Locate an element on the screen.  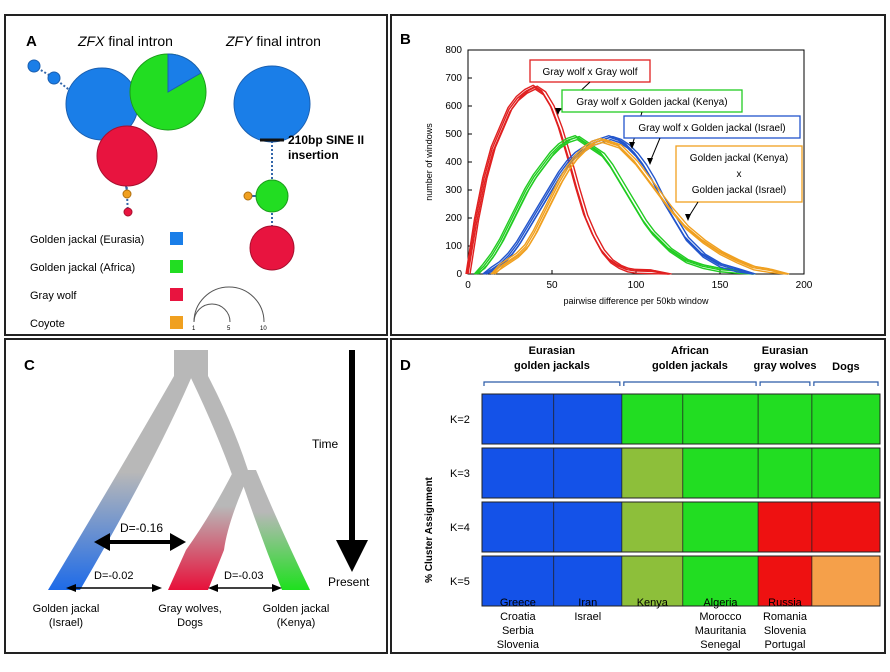
y-axis-label: number of windows is located at coordinates (429, 162).